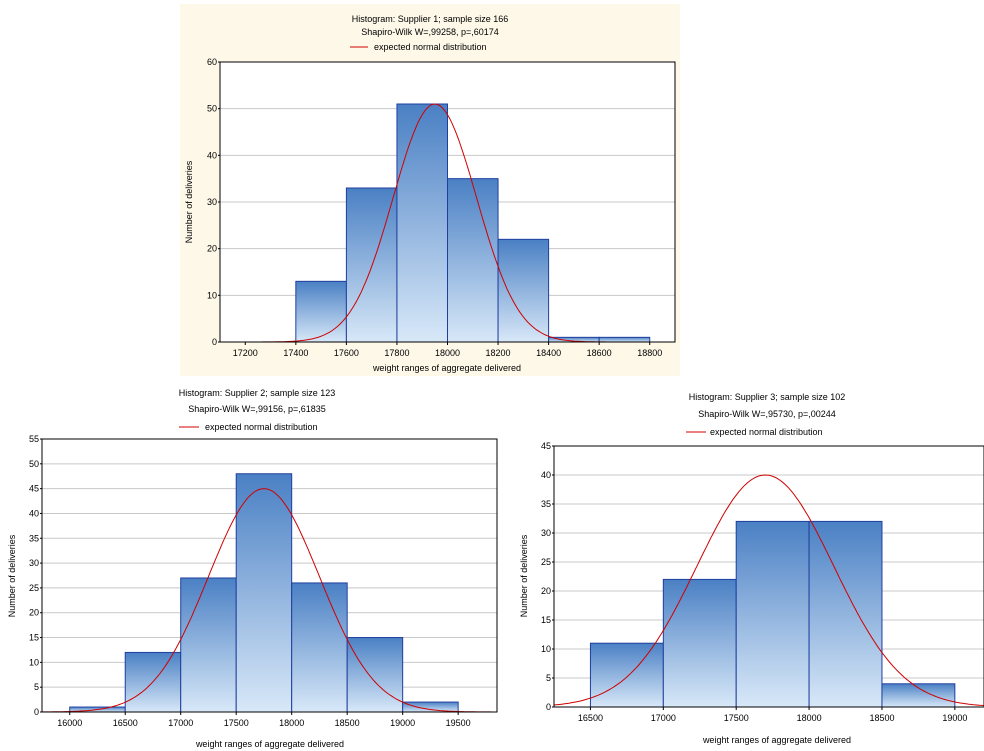  What do you see at coordinates (767, 397) in the screenshot?
I see `chart-title: Histogram: Supplier 3; sample size 102` at bounding box center [767, 397].